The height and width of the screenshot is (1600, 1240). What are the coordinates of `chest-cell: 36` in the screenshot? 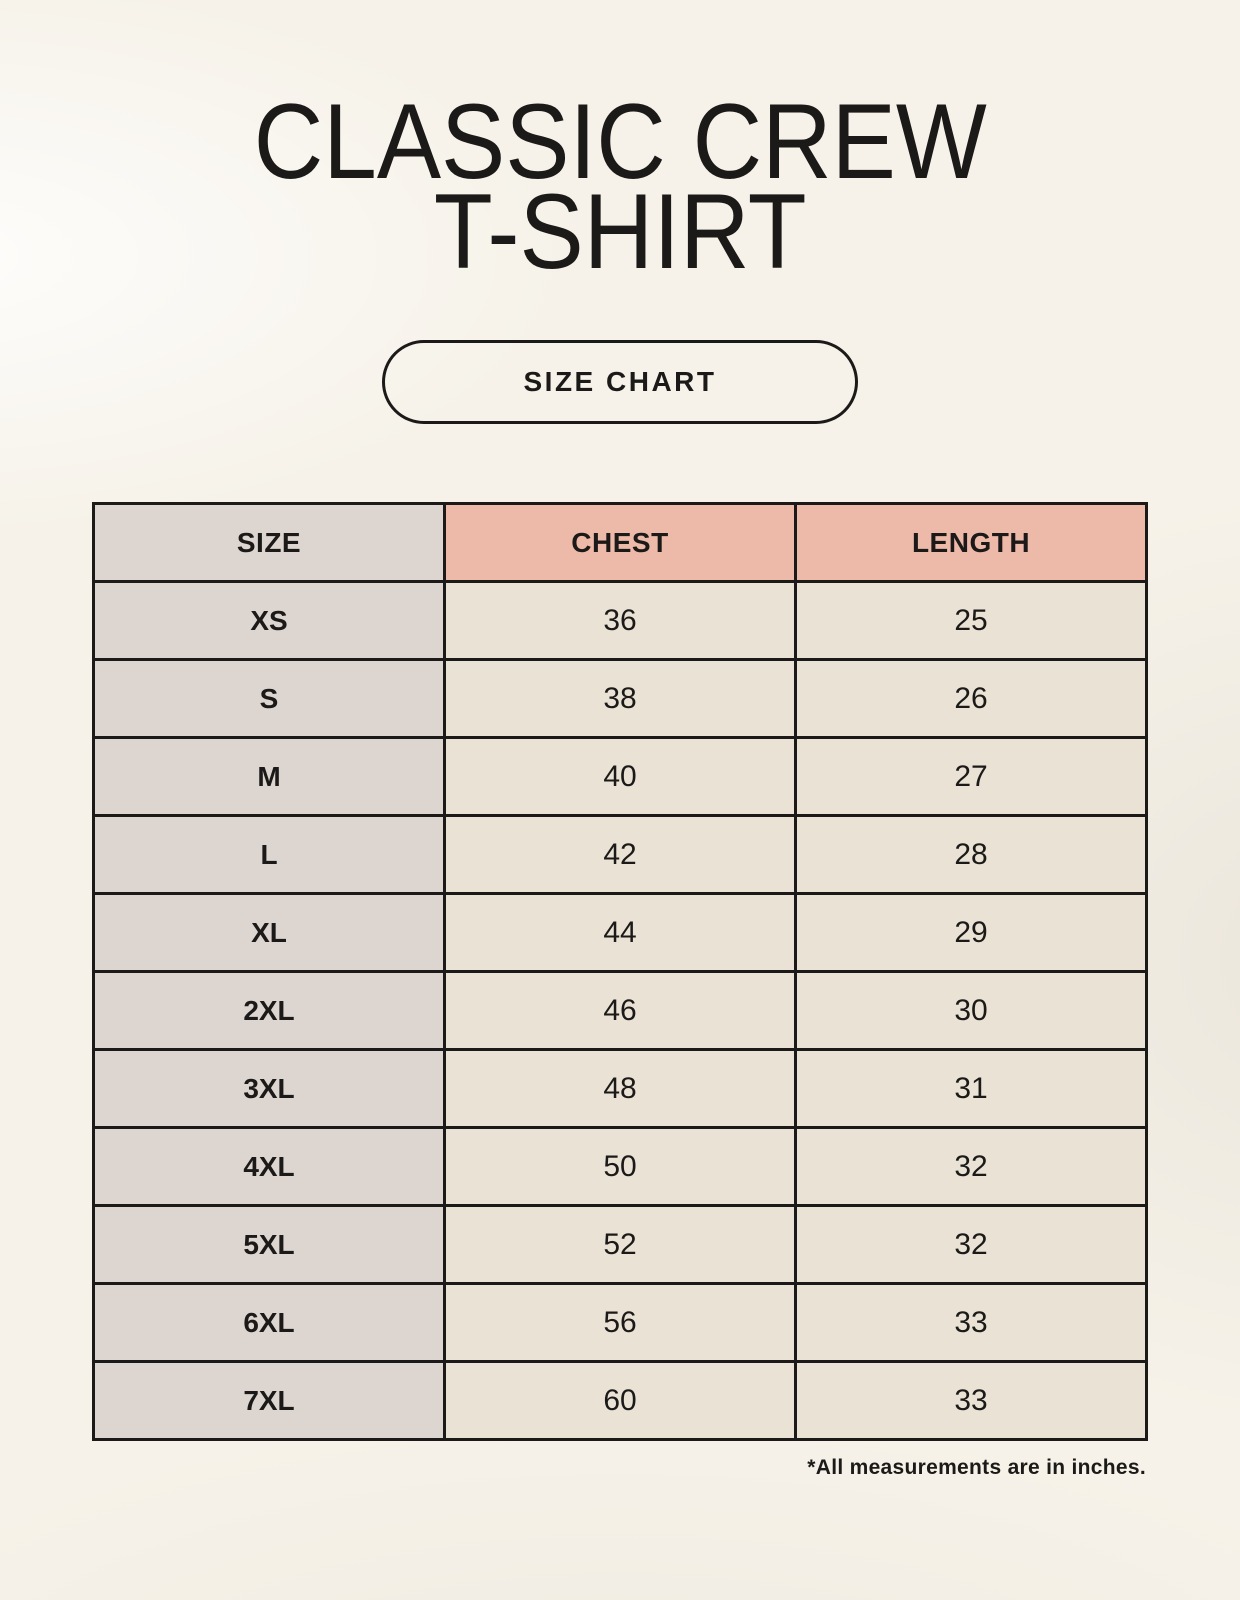 It's located at (620, 620).